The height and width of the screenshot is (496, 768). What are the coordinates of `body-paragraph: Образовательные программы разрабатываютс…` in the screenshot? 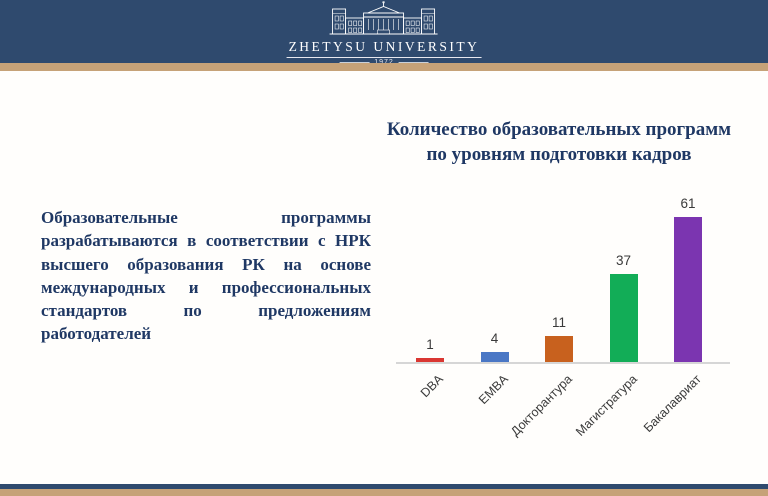 It's located at (206, 276).